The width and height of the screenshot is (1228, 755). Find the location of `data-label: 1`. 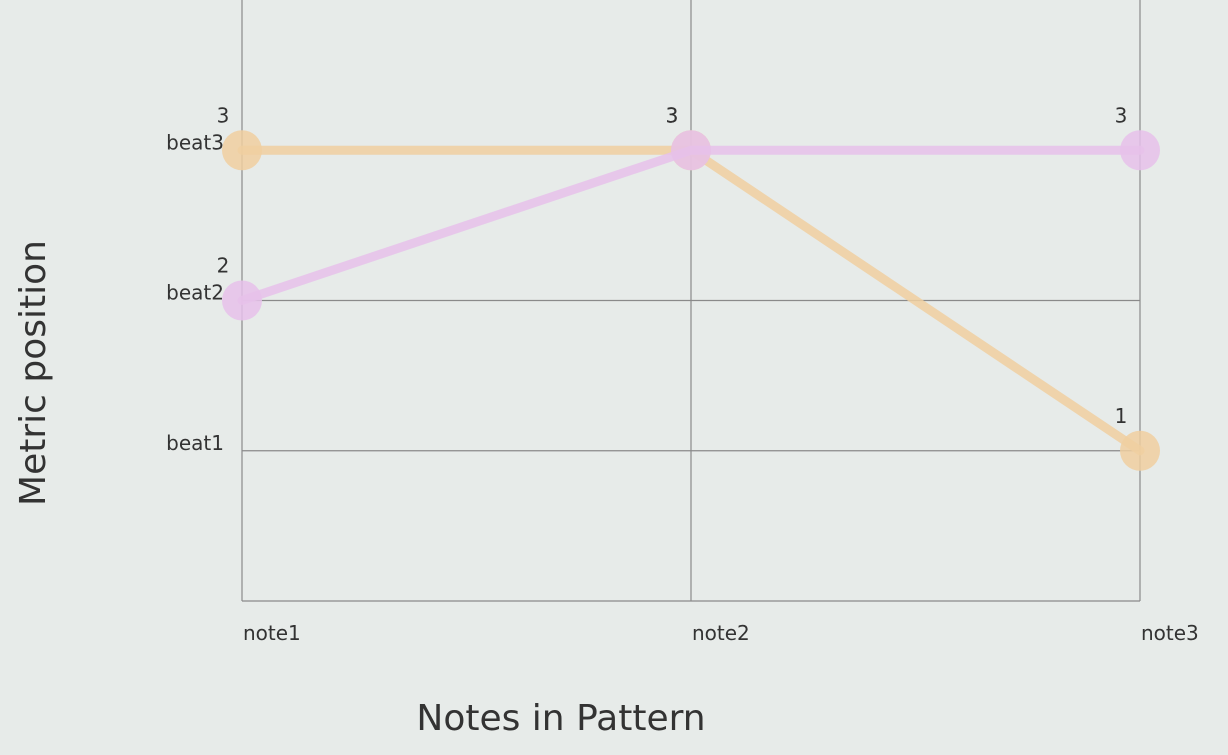

data-label: 1 is located at coordinates (1121, 416).